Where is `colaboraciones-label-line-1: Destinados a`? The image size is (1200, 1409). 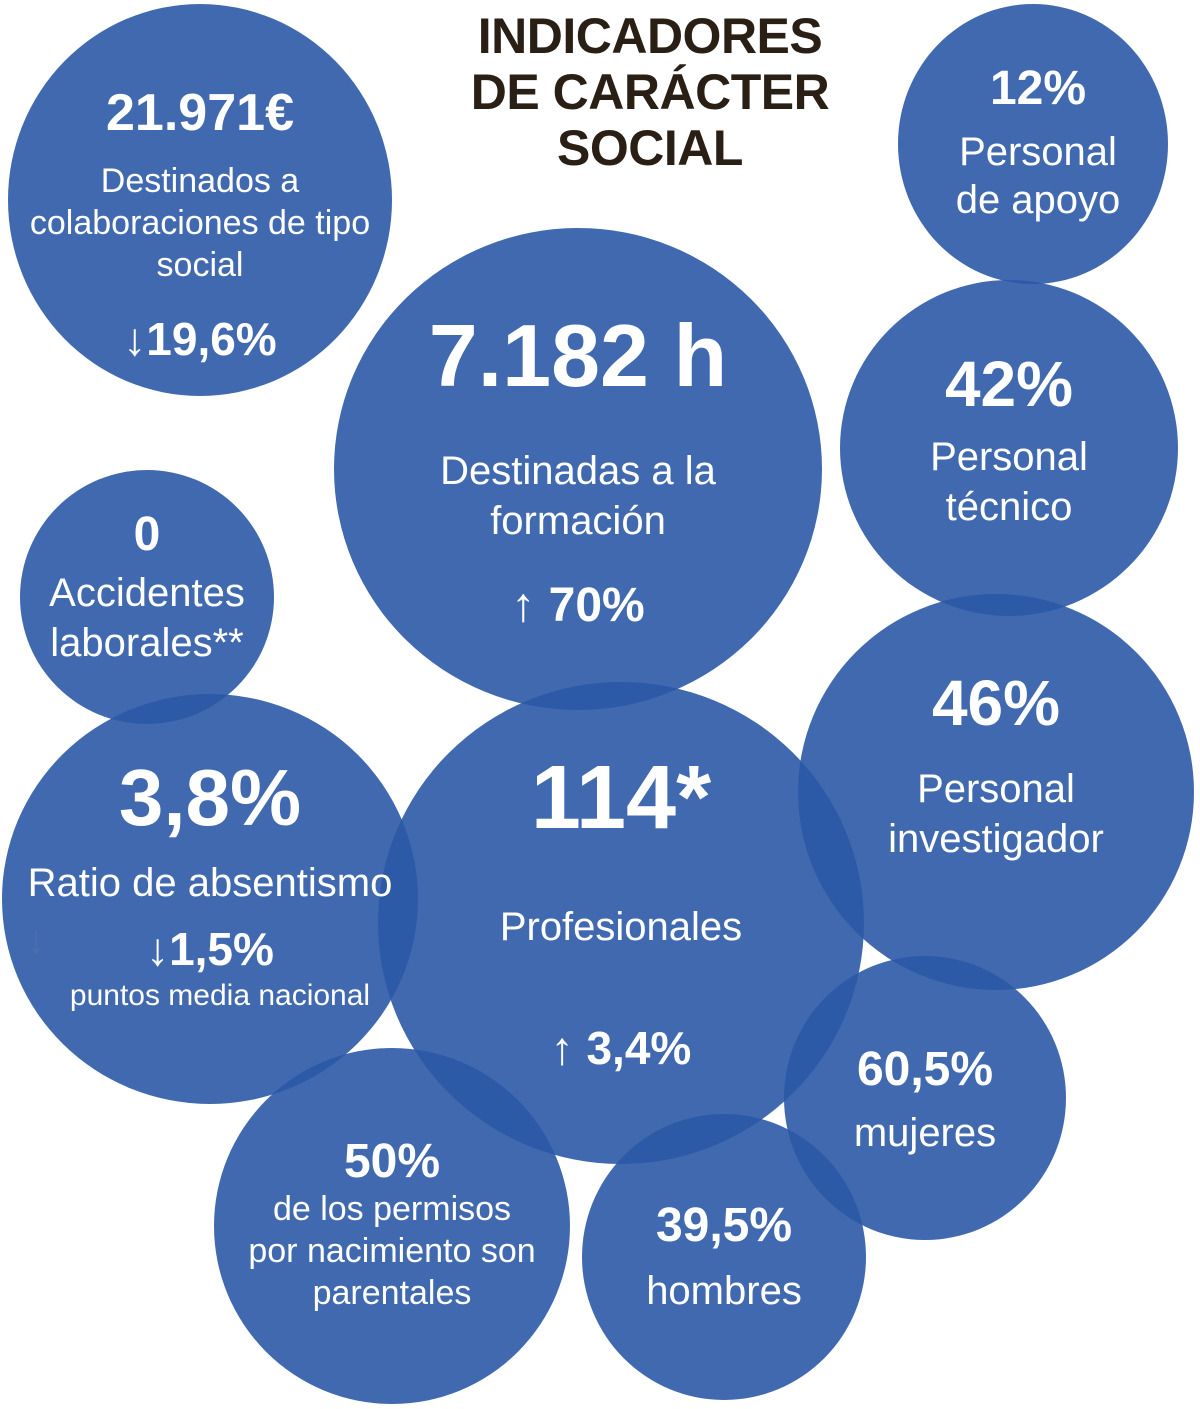
colaboraciones-label-line-1: Destinados a is located at coordinates (200, 181).